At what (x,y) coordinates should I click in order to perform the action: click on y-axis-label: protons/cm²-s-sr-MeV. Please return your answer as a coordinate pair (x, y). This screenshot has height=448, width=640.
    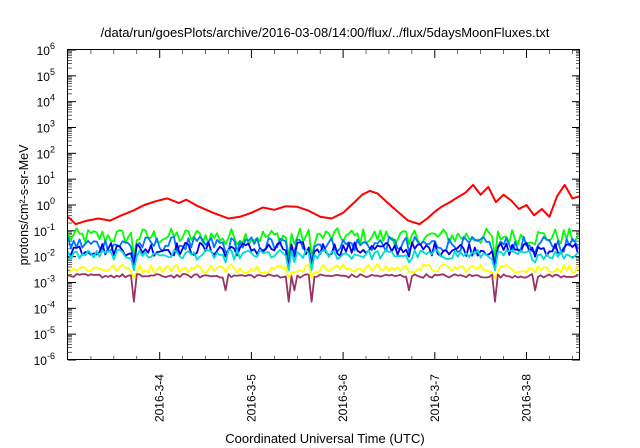
    Looking at the image, I should click on (24, 205).